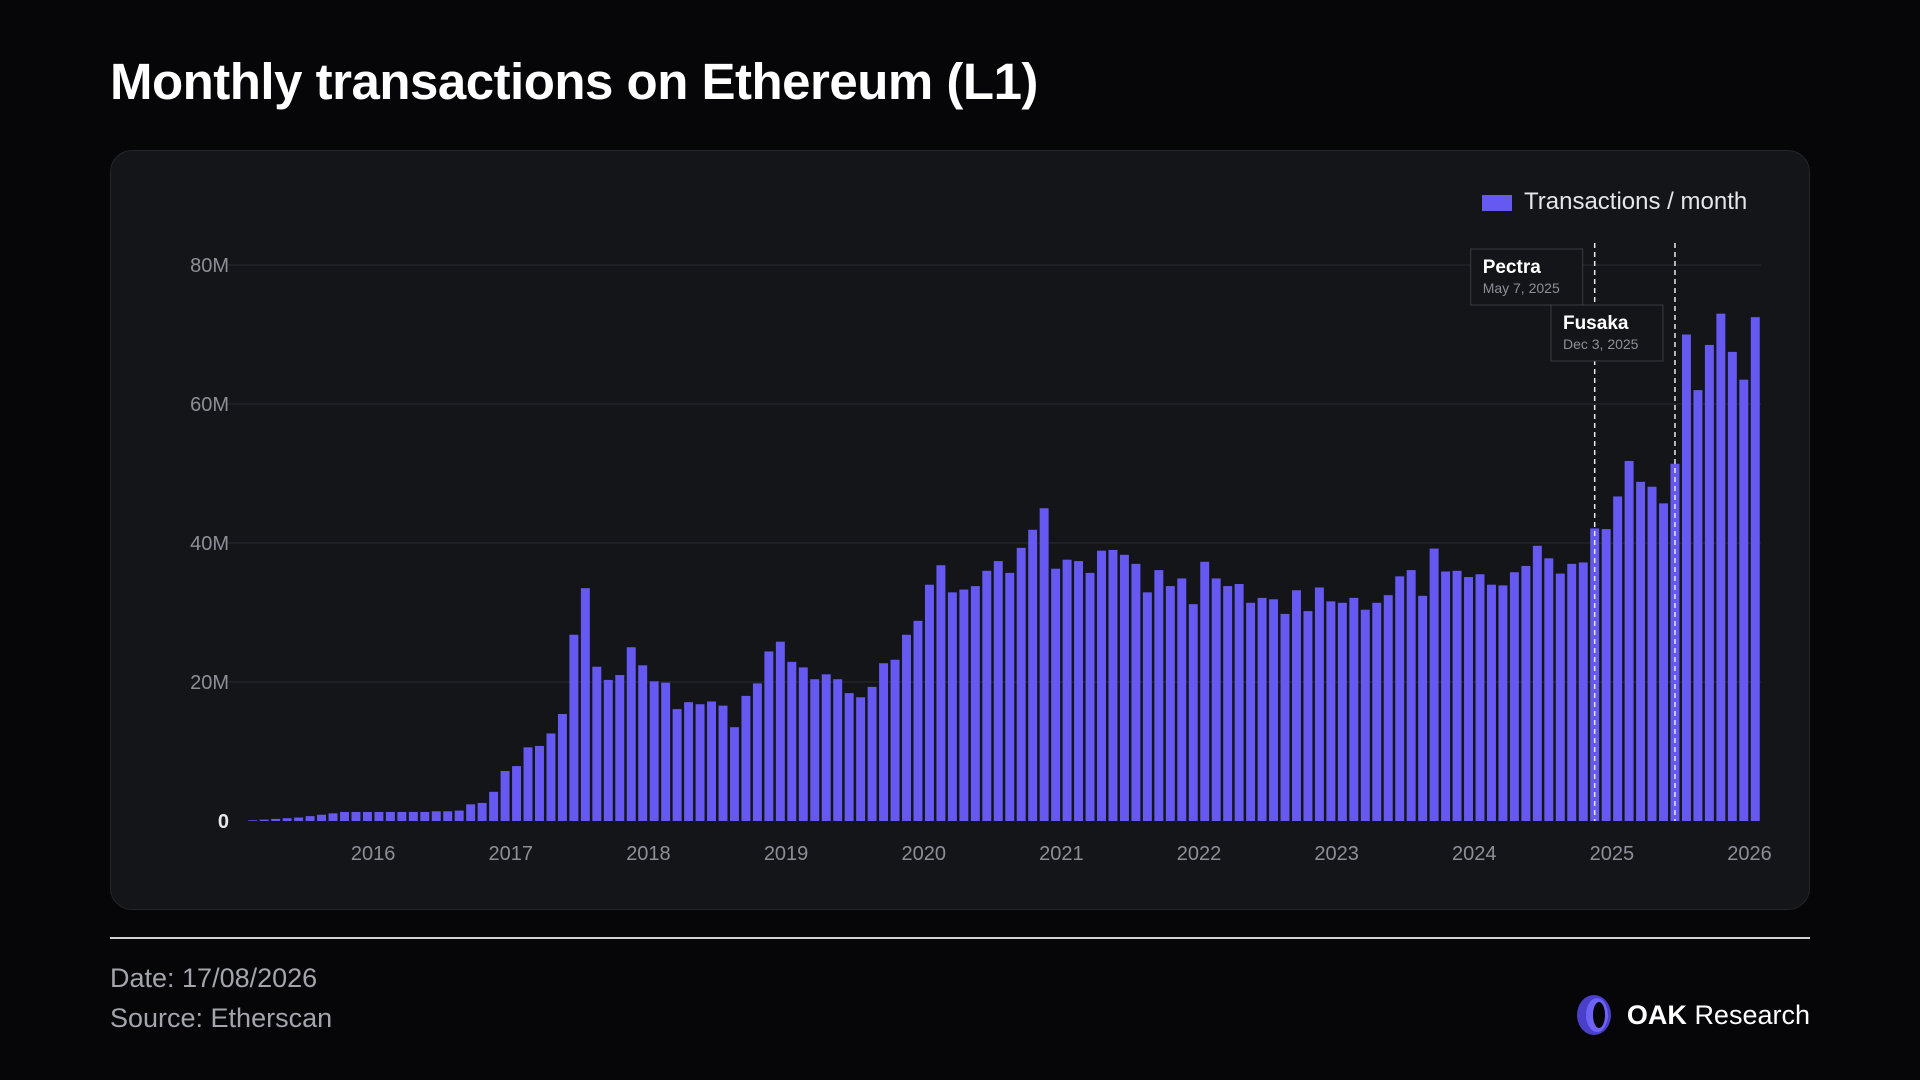 Image resolution: width=1920 pixels, height=1080 pixels. What do you see at coordinates (209, 544) in the screenshot?
I see `y-tick-label: 40M` at bounding box center [209, 544].